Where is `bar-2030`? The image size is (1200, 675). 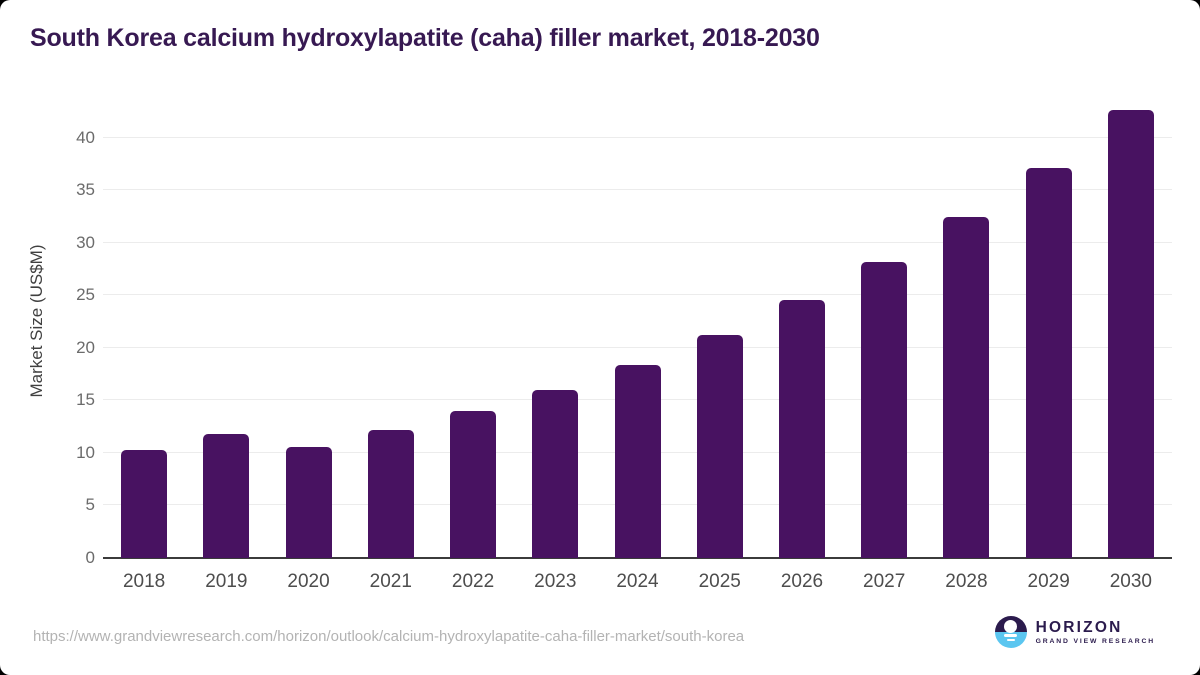
bar-2030 is located at coordinates (1130, 334).